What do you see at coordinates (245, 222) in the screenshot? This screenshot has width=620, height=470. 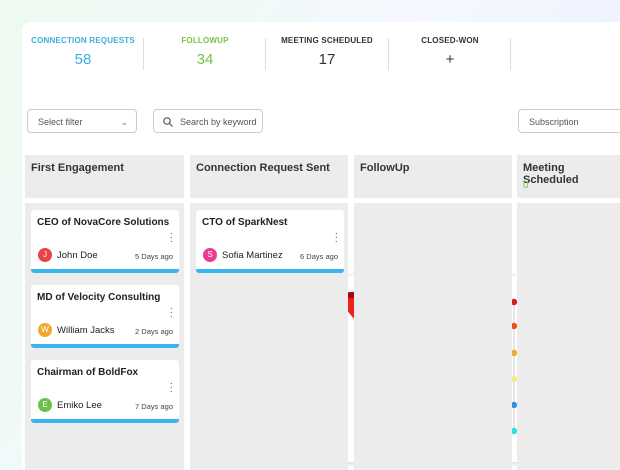 I see `card-title: CTO of SparkNest` at bounding box center [245, 222].